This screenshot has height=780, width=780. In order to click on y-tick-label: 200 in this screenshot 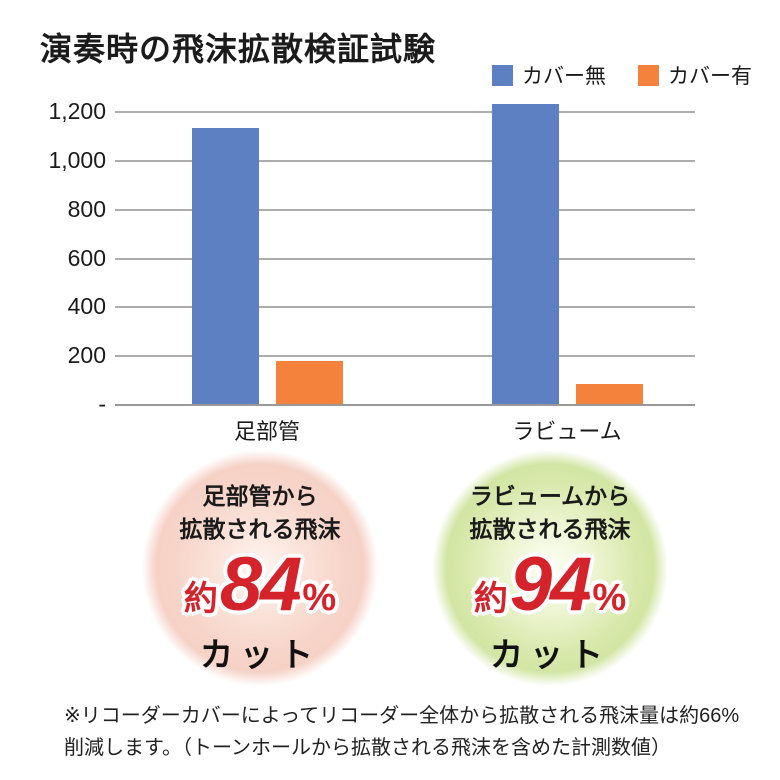, I will do `click(86, 355)`.